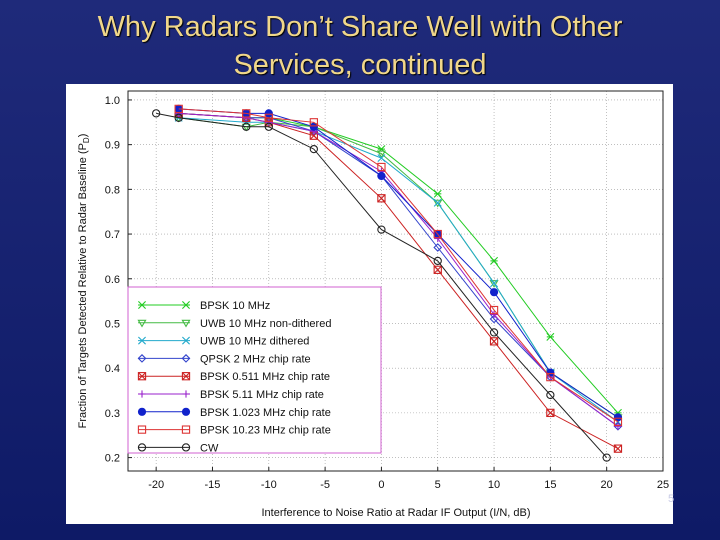  I want to click on y-tick-label: 0.6, so click(112, 280).